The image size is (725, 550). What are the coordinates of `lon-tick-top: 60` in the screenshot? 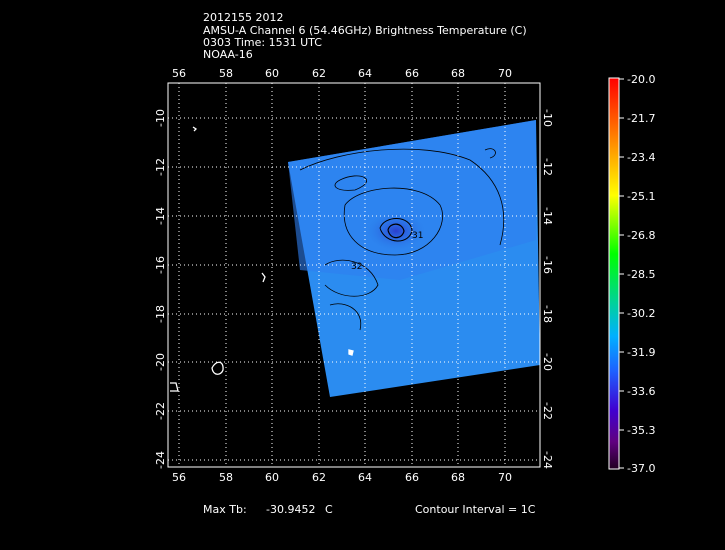 It's located at (272, 73).